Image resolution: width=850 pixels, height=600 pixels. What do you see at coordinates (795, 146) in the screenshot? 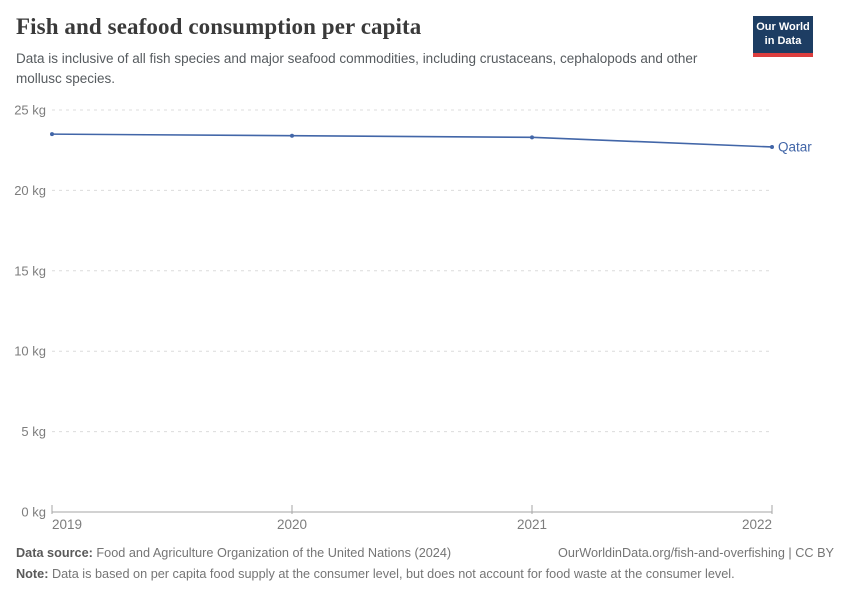
I see `entity-label: Qatar` at bounding box center [795, 146].